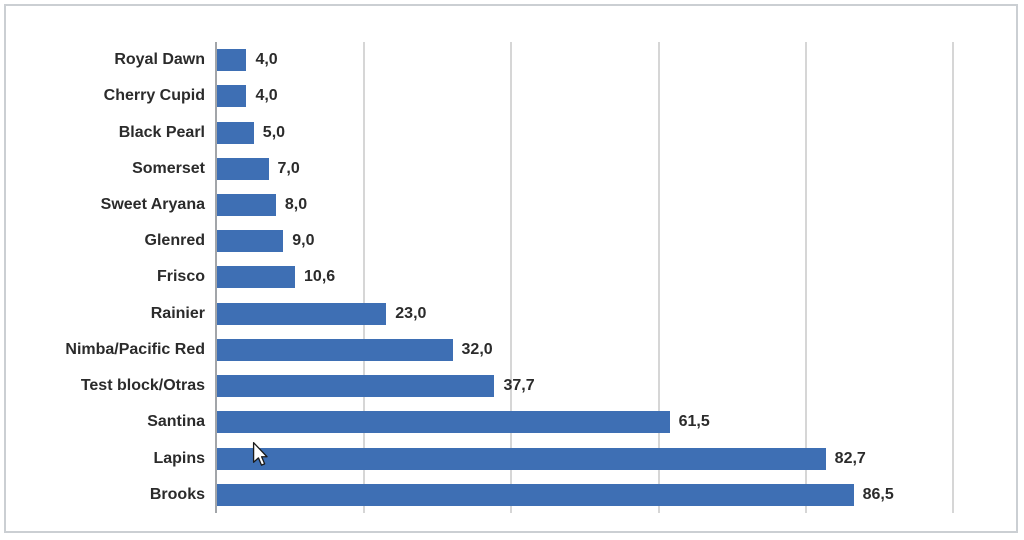 The width and height of the screenshot is (1024, 540). Describe the element at coordinates (216, 277) in the screenshot. I see `y-axis-line` at that location.